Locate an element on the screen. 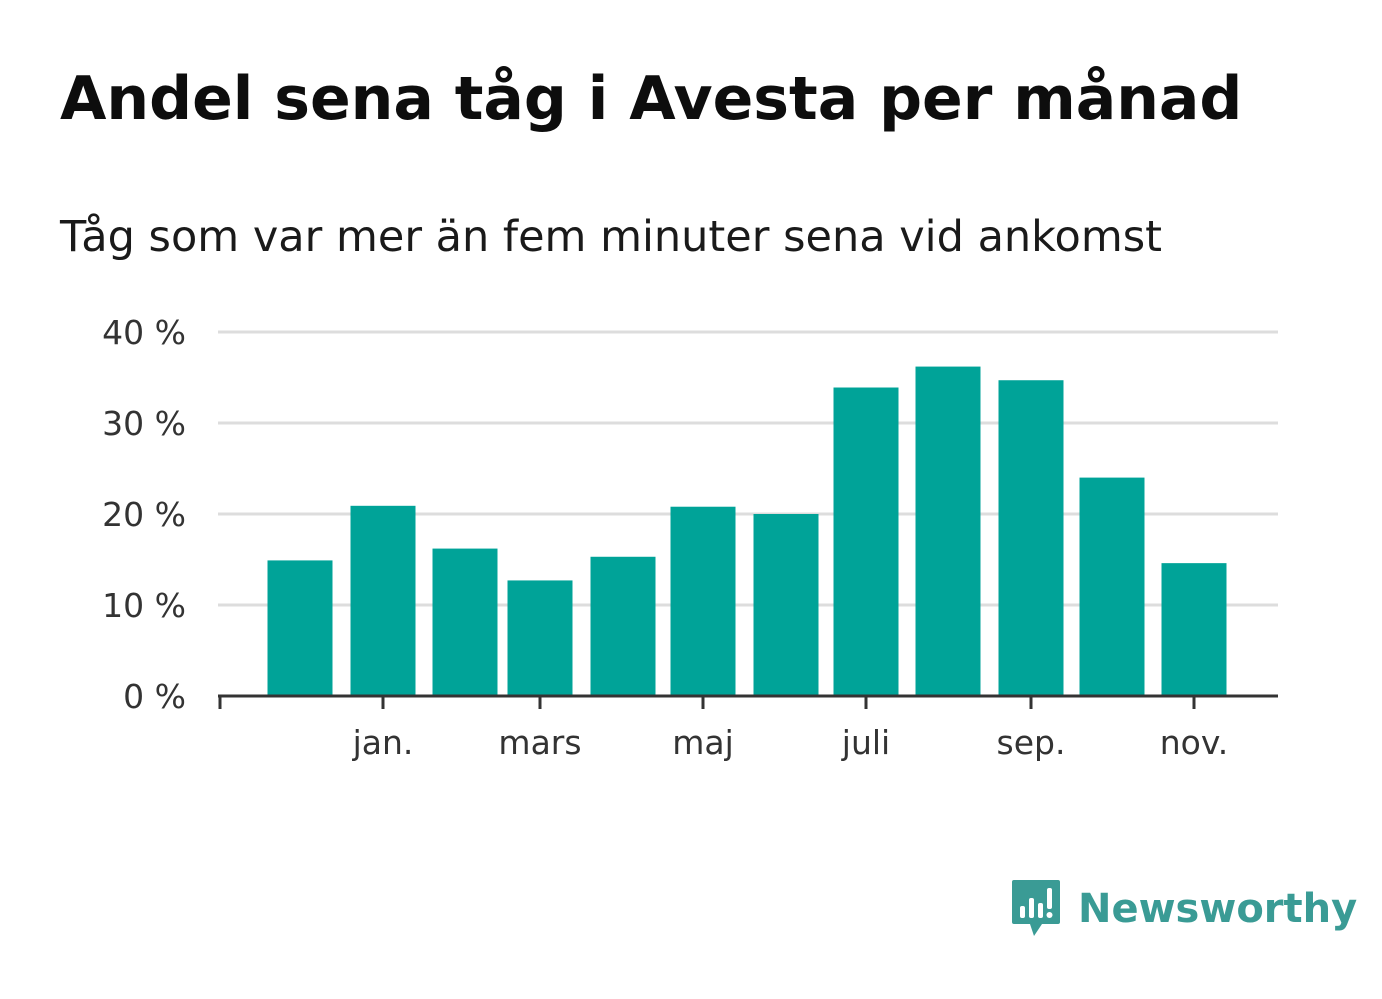 This screenshot has width=1382, height=999. x-tick-label: jan. is located at coordinates (383, 742).